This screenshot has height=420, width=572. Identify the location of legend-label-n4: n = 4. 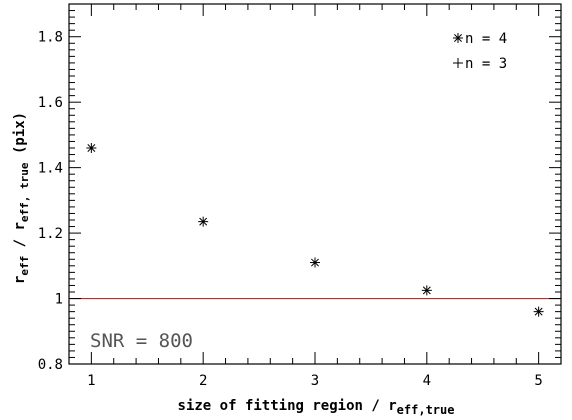
(486, 39).